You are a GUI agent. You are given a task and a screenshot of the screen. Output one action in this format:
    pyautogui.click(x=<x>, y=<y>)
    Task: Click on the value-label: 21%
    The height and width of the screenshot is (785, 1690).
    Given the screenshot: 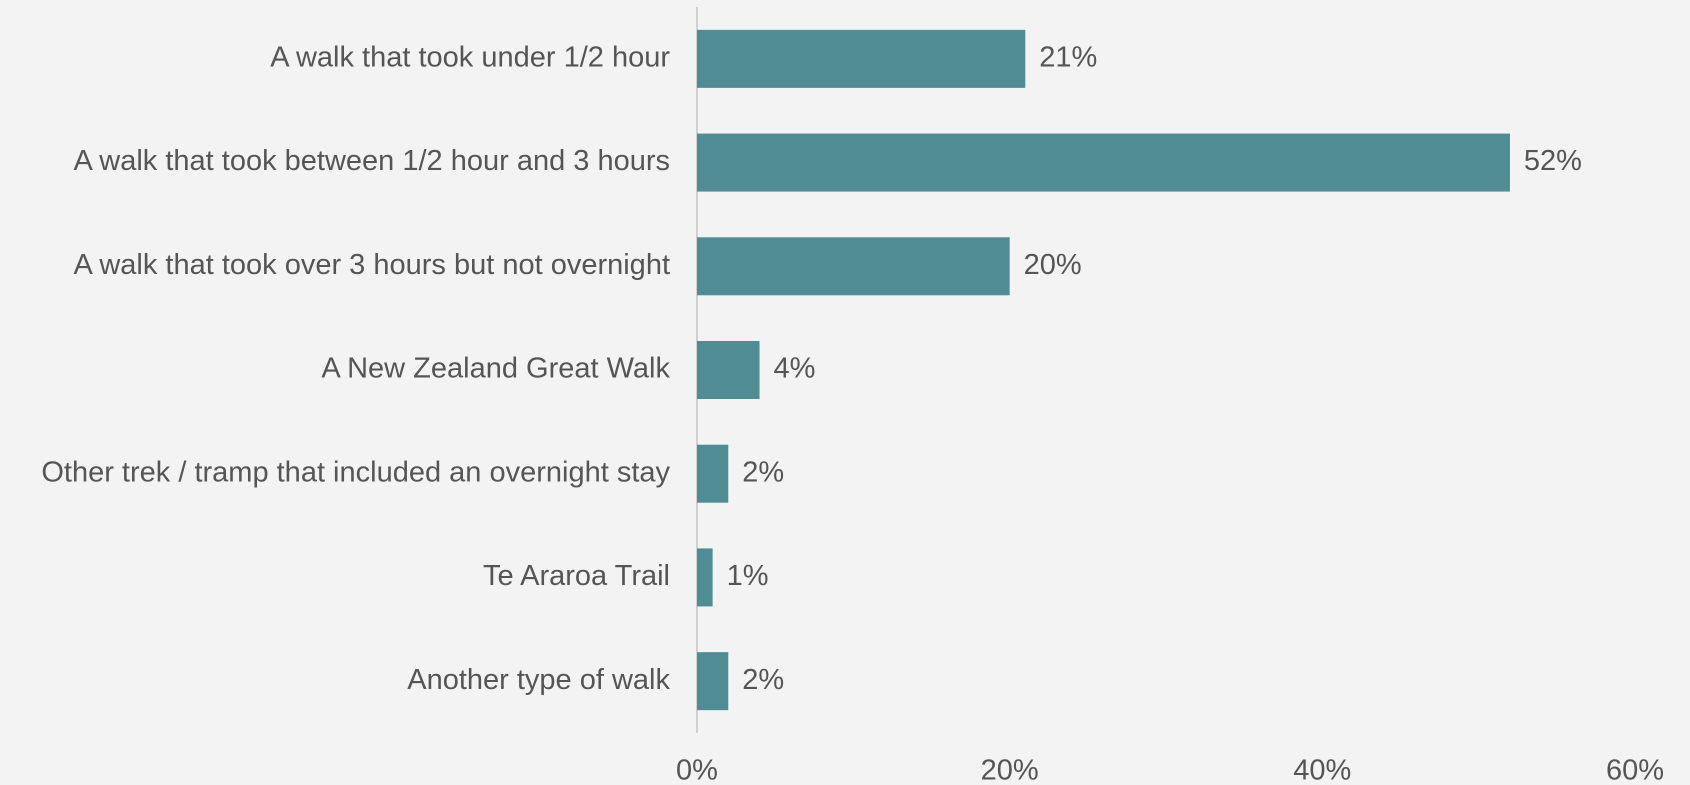 What is the action you would take?
    pyautogui.click(x=1068, y=58)
    